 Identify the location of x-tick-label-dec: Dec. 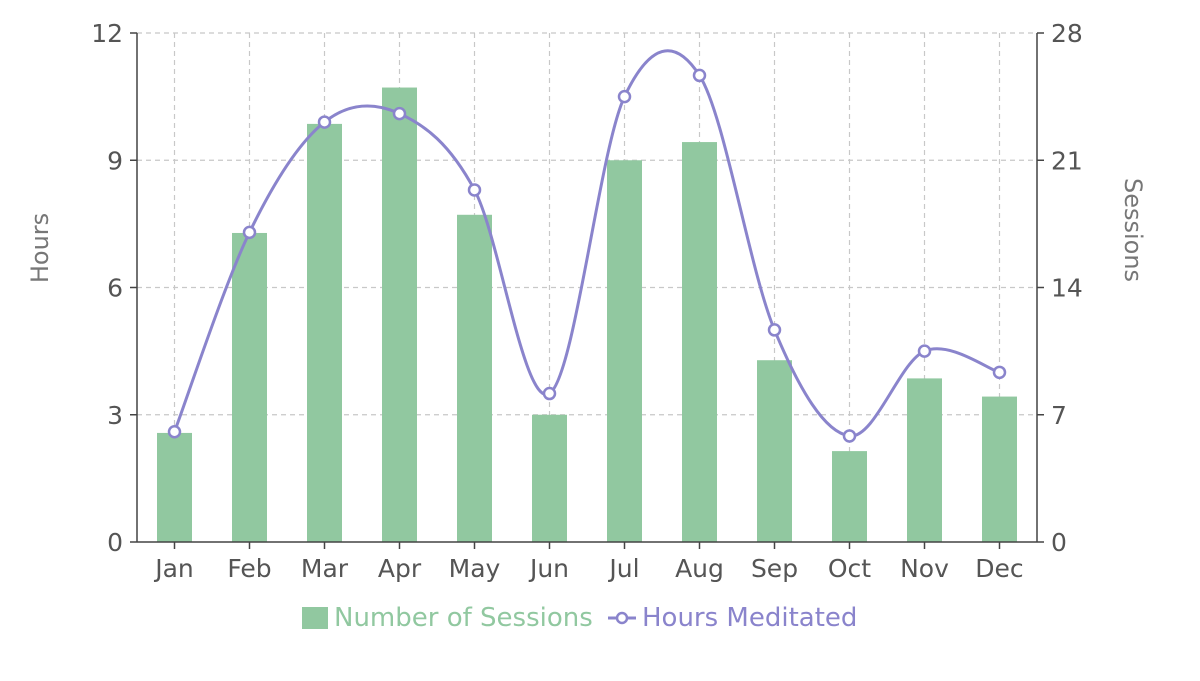
(999, 568).